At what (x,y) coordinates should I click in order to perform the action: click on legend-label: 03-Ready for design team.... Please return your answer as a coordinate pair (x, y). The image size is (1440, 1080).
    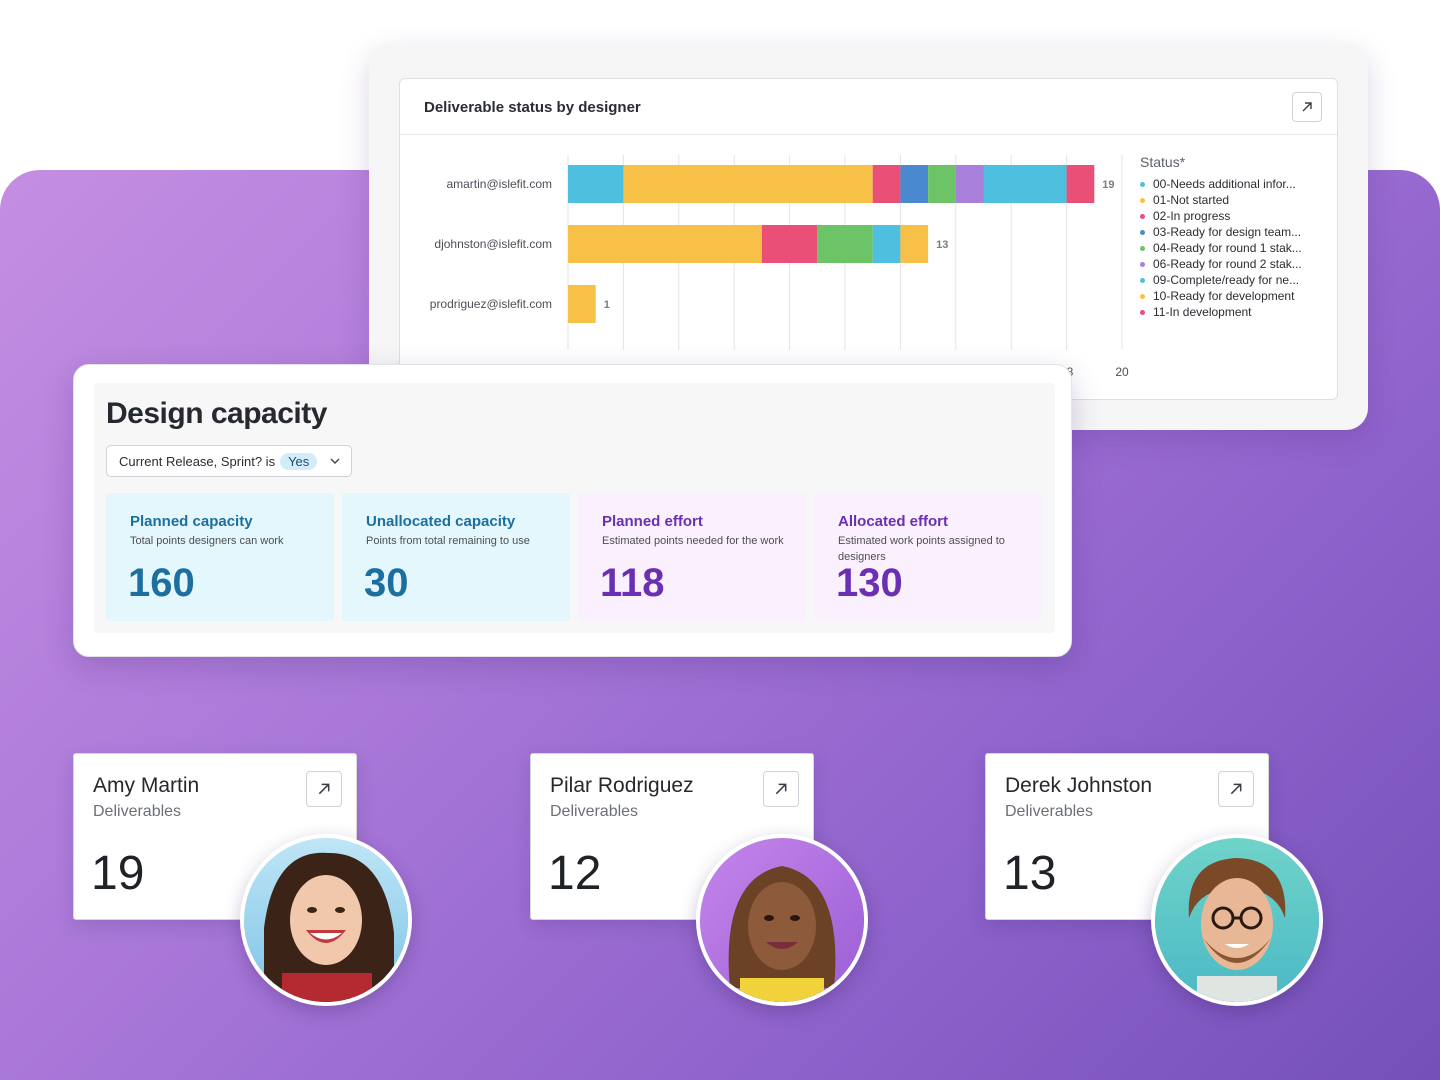
    Looking at the image, I should click on (1227, 232).